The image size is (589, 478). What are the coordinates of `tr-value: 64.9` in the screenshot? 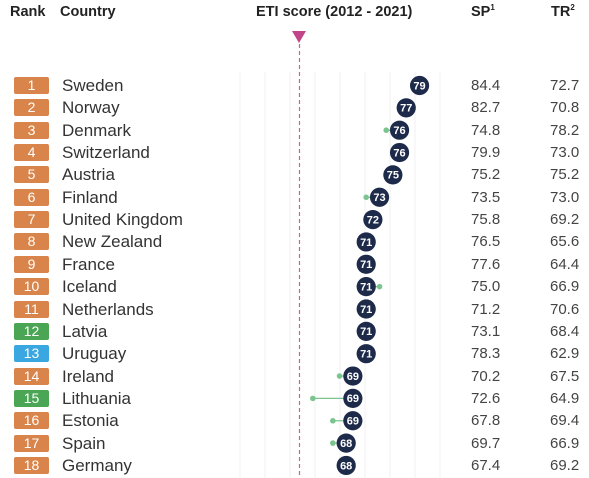 It's located at (565, 398).